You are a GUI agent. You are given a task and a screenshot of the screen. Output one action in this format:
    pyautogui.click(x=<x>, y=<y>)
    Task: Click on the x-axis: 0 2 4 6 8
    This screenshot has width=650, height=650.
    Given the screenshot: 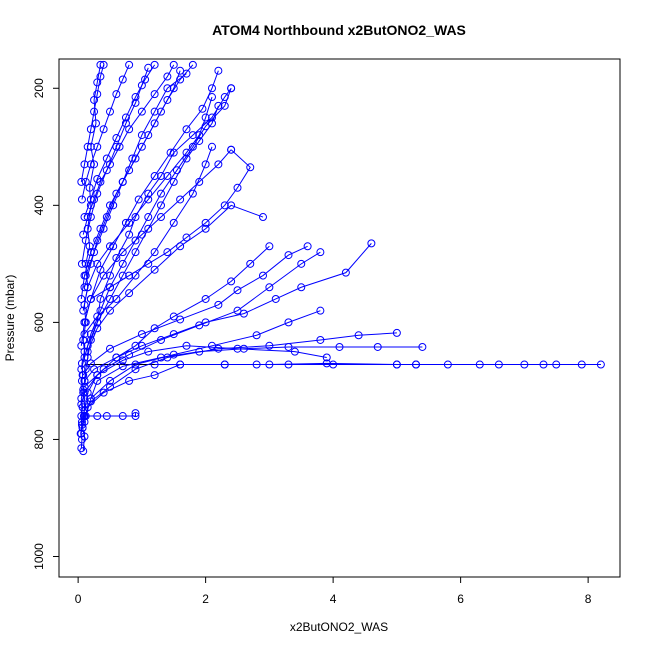 What is the action you would take?
    pyautogui.click(x=333, y=591)
    